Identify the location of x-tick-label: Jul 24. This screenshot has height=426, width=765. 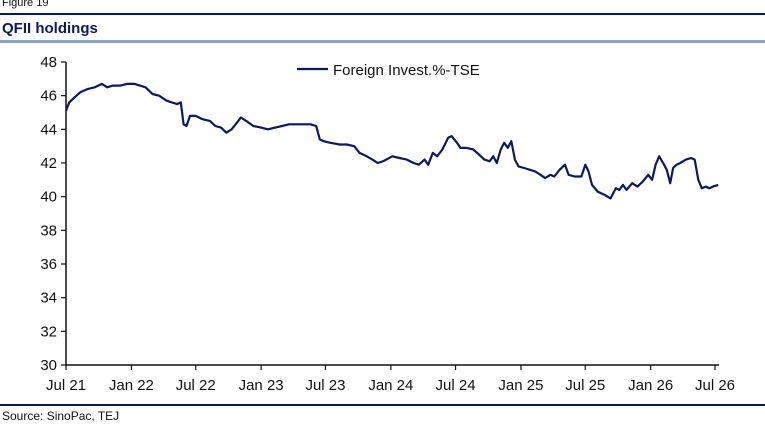
(456, 385).